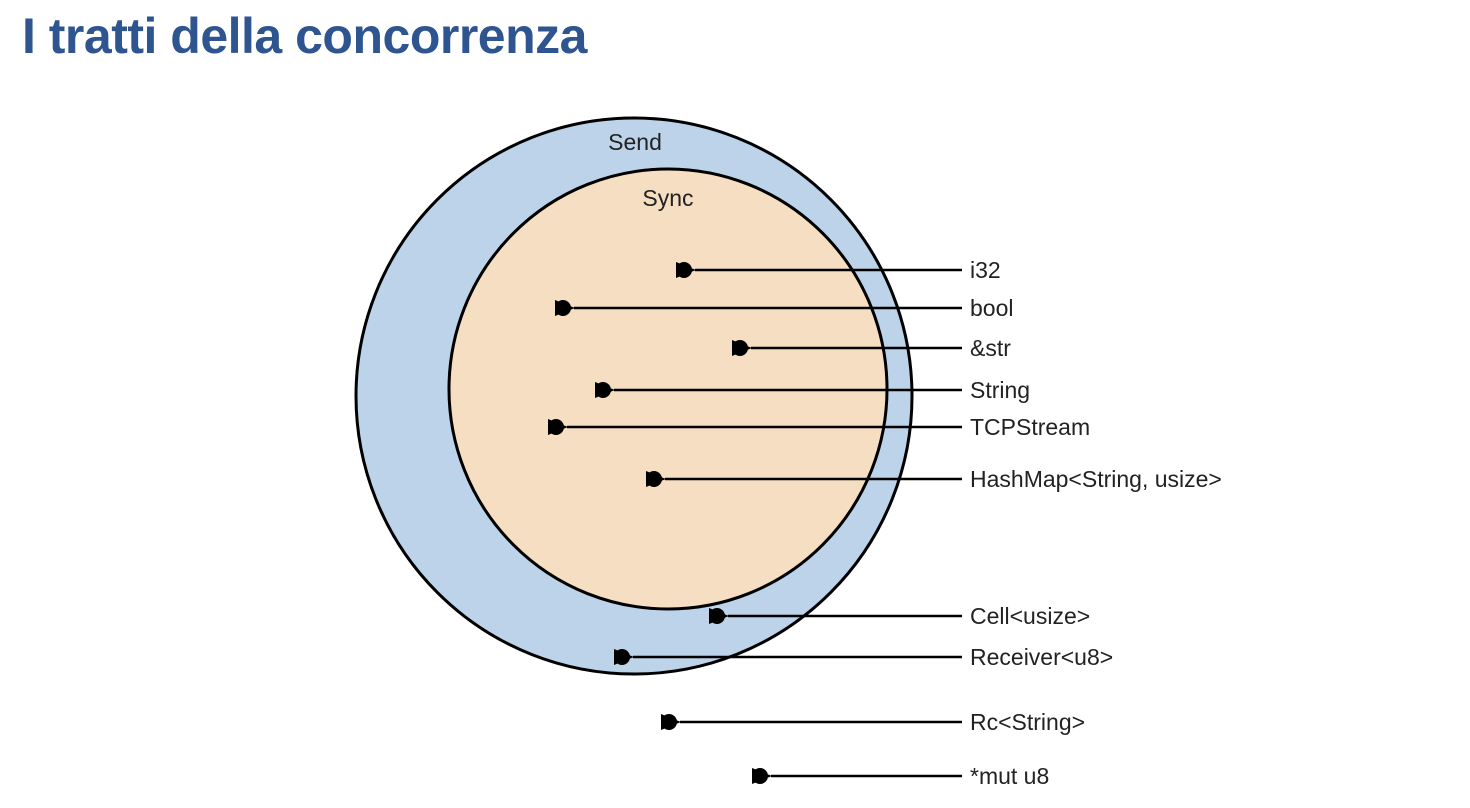  Describe the element at coordinates (1000, 390) in the screenshot. I see `type-label-string: String` at that location.